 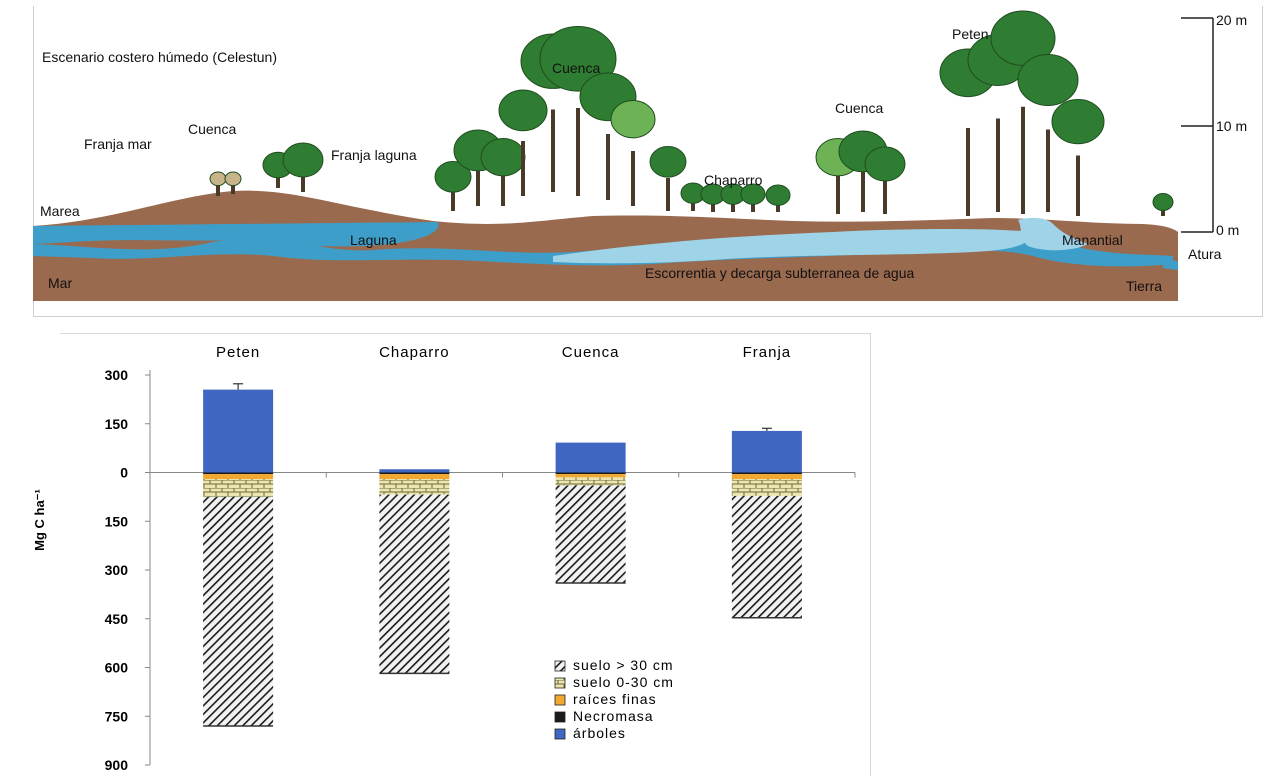 I want to click on y-tick-label: 600, so click(x=117, y=668).